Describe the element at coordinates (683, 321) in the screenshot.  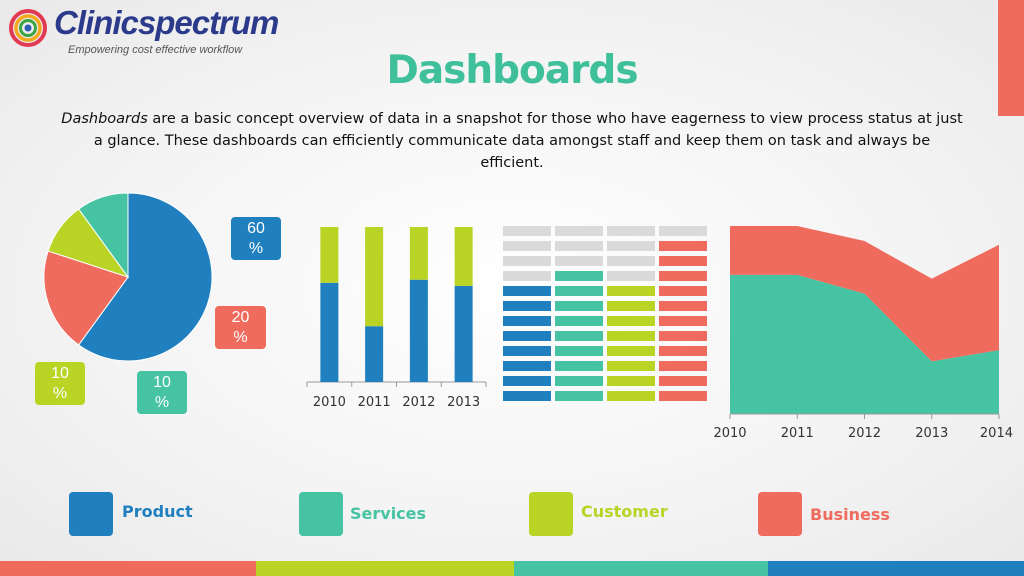
I see `grid-cell-c3-r6` at that location.